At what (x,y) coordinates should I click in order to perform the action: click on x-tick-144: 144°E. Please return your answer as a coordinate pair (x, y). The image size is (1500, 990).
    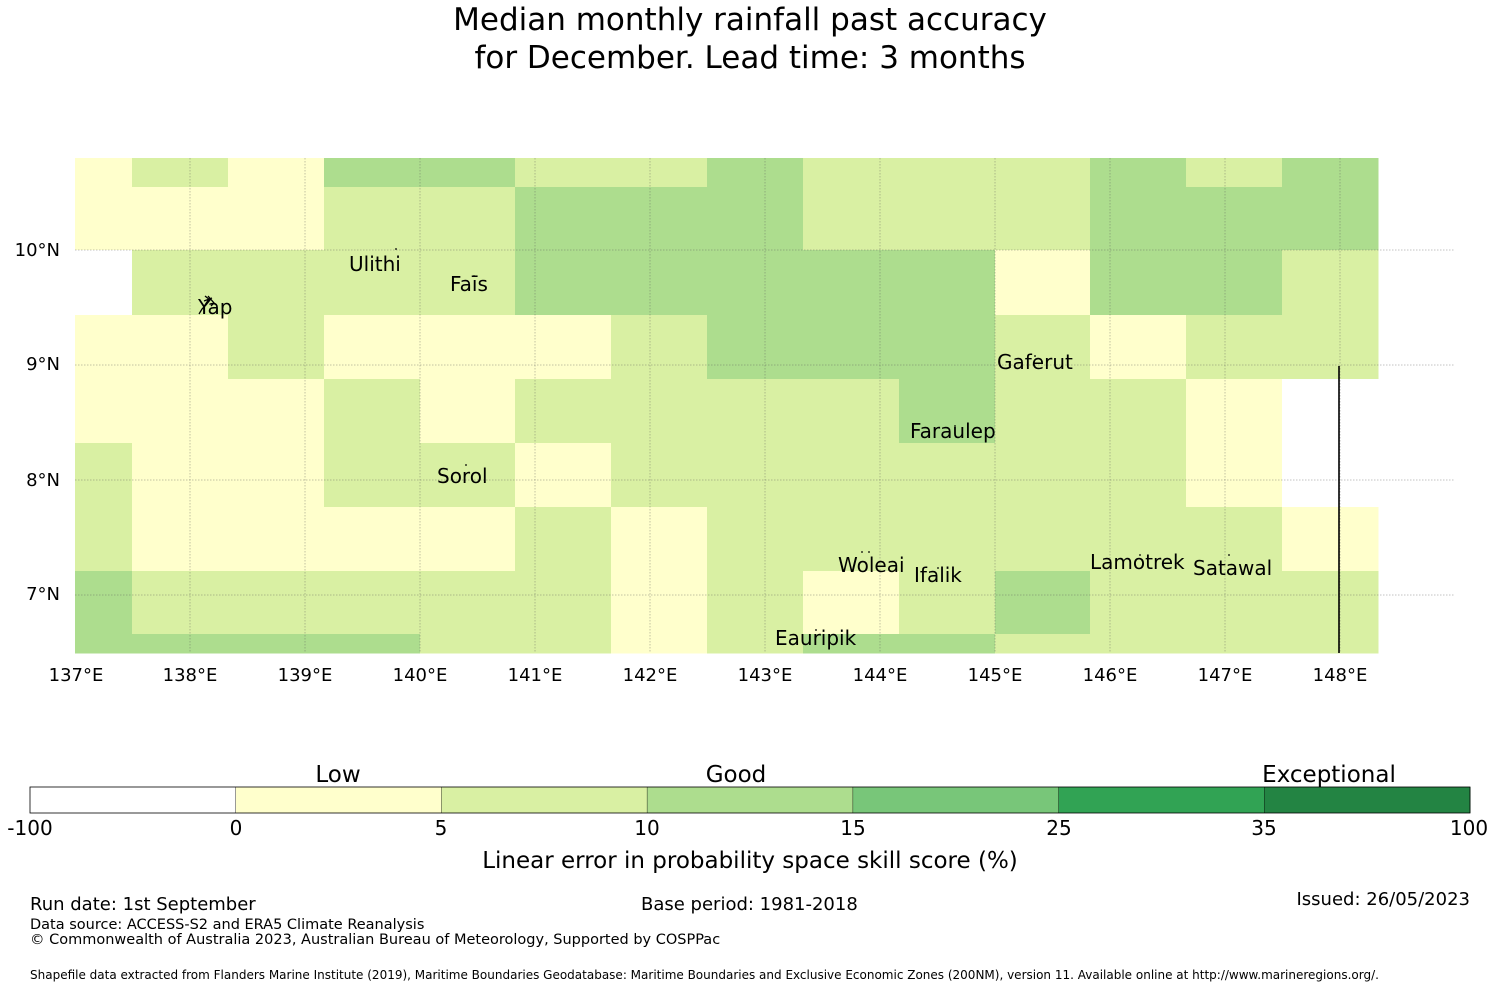
    Looking at the image, I should click on (880, 675).